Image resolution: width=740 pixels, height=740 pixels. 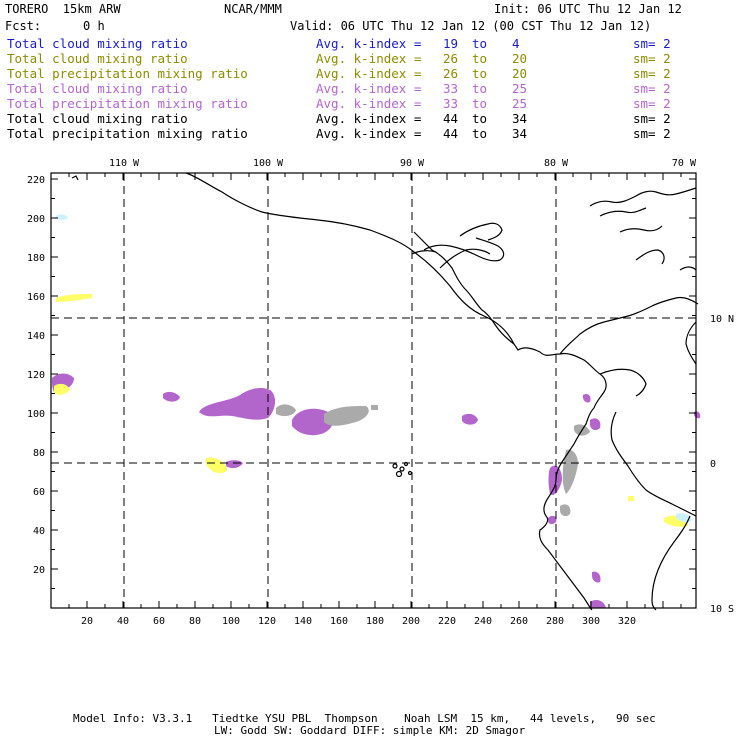 What do you see at coordinates (411, 621) in the screenshot?
I see `x-tick-label: 200` at bounding box center [411, 621].